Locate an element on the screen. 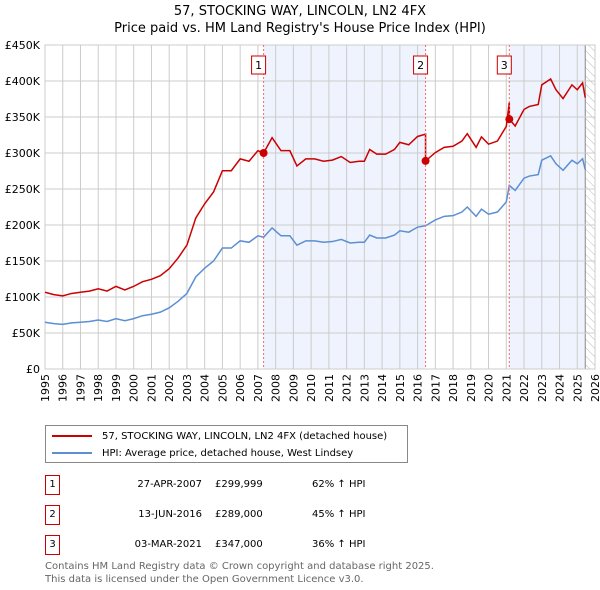 The width and height of the screenshot is (600, 590). y-tick-label: £0 is located at coordinates (33, 369).